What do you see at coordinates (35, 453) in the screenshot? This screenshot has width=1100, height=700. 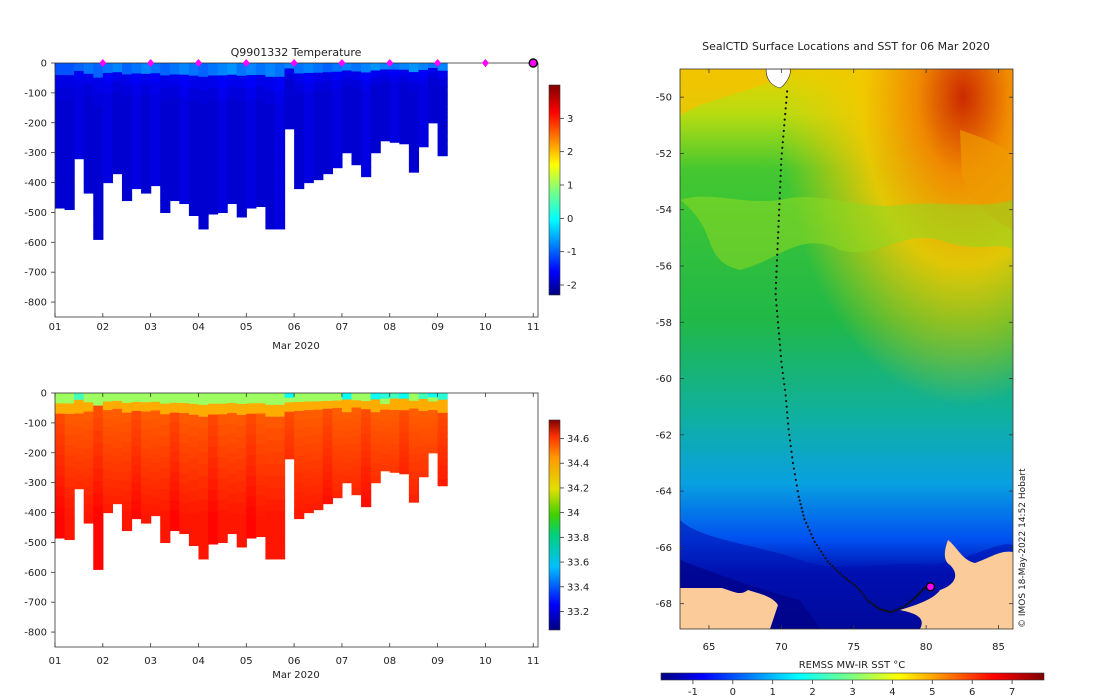 I see `salinity-ytick-label: -200` at bounding box center [35, 453].